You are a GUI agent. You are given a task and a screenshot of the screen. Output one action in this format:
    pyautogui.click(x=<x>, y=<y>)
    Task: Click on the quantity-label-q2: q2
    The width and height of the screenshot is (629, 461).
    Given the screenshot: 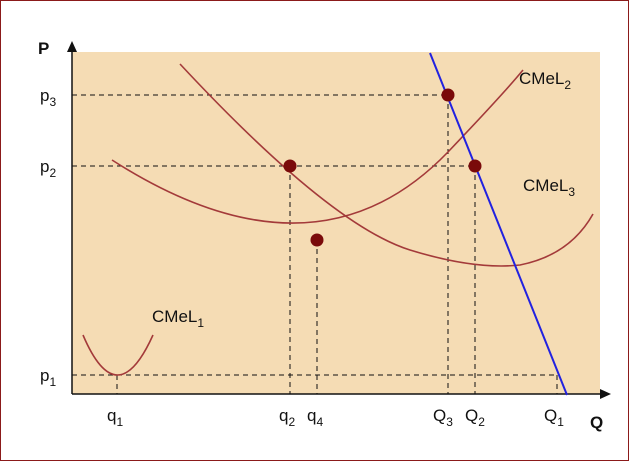 What is the action you would take?
    pyautogui.click(x=287, y=417)
    